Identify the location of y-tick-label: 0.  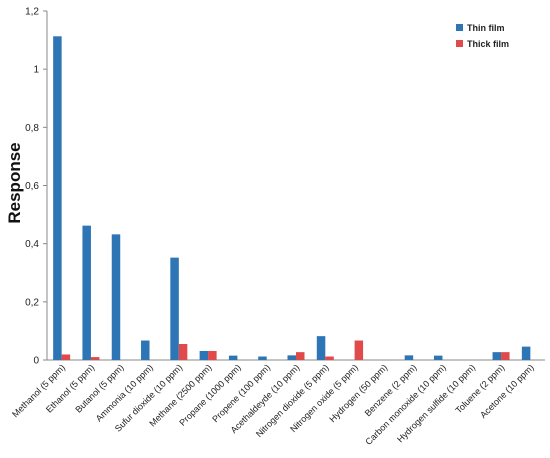
(36, 361).